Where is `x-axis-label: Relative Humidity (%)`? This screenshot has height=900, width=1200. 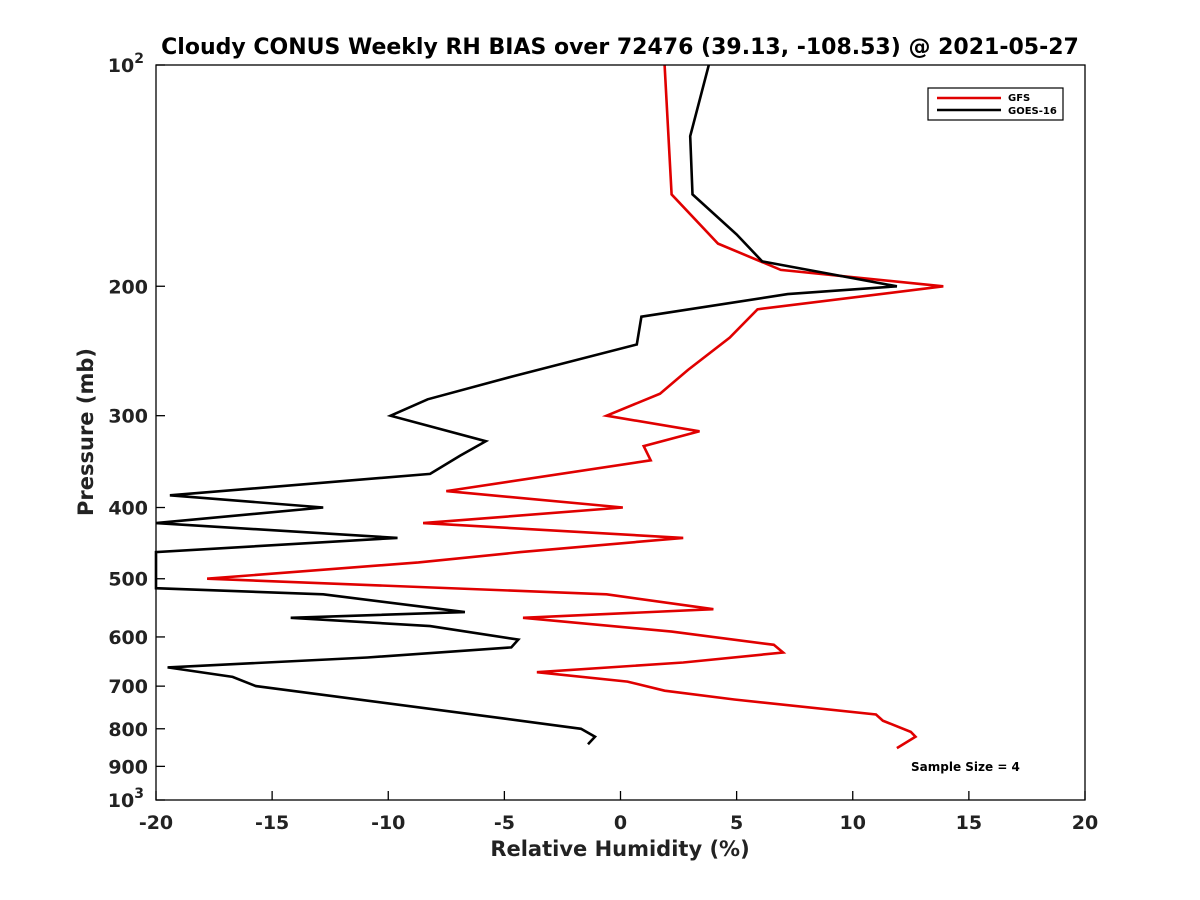 x-axis-label: Relative Humidity (%) is located at coordinates (619, 849).